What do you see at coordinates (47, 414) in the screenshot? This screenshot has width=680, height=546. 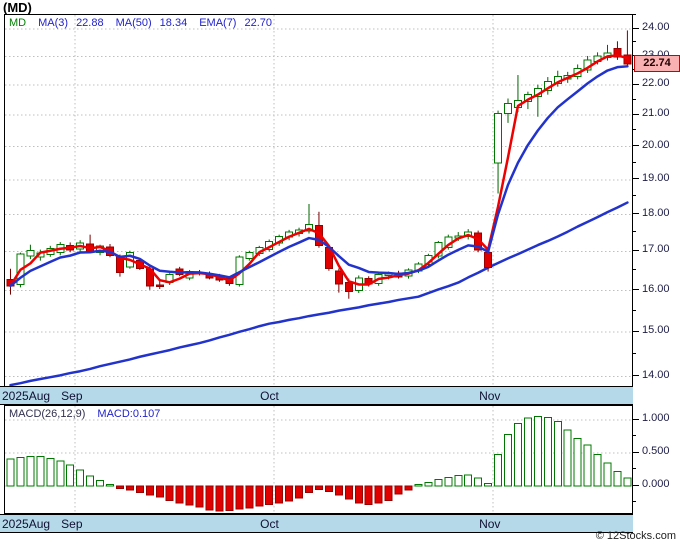 I see `macd-legend-label: MACD(26,12,9)` at bounding box center [47, 414].